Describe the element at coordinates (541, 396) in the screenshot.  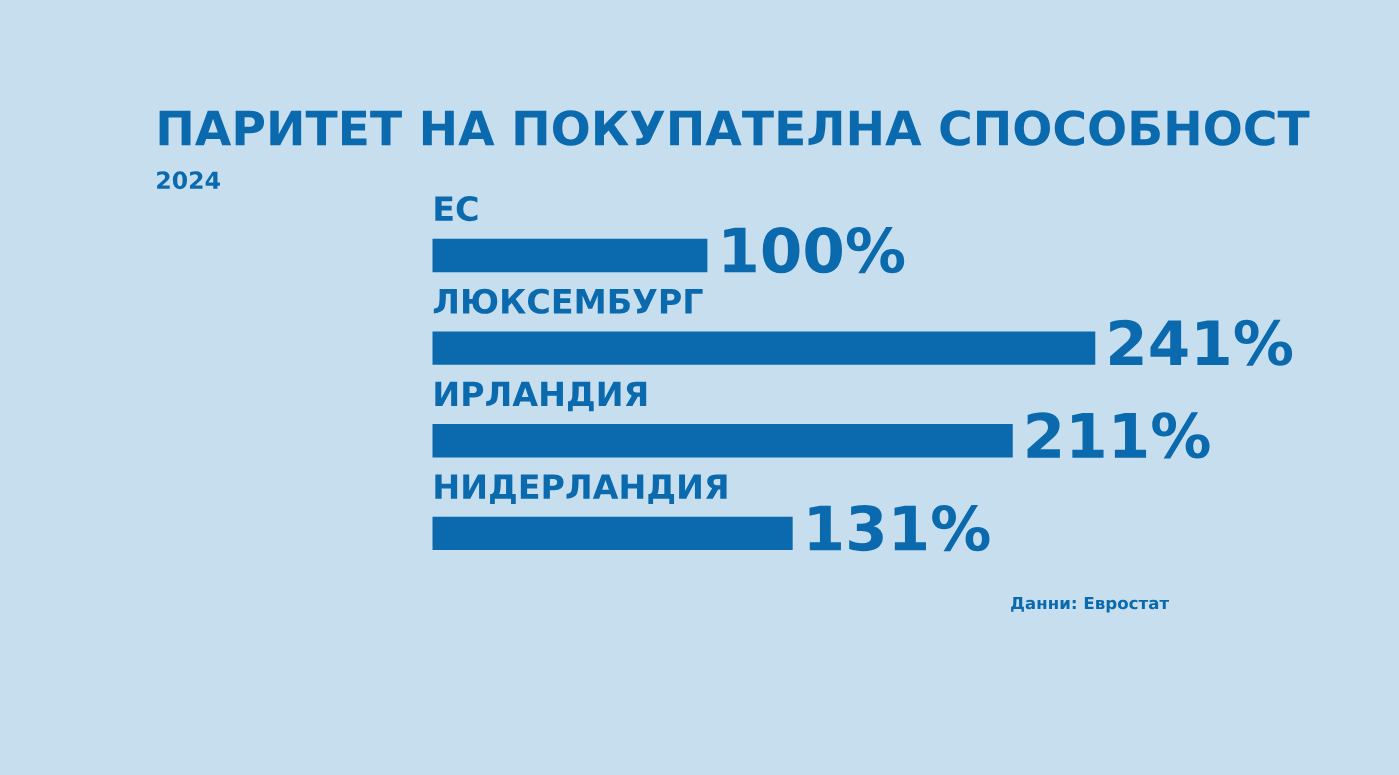
I see `y-tick-label: ИРЛАНДИЯ` at that location.